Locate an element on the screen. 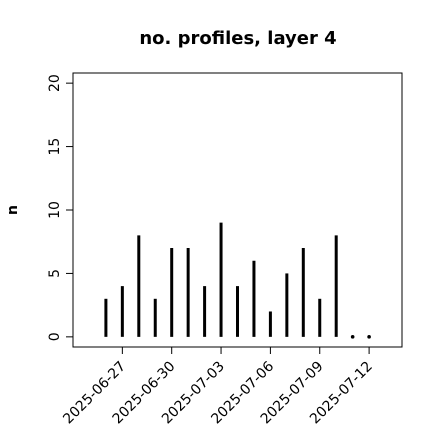 The image size is (440, 440). y-tick-label: 20 is located at coordinates (55, 83).